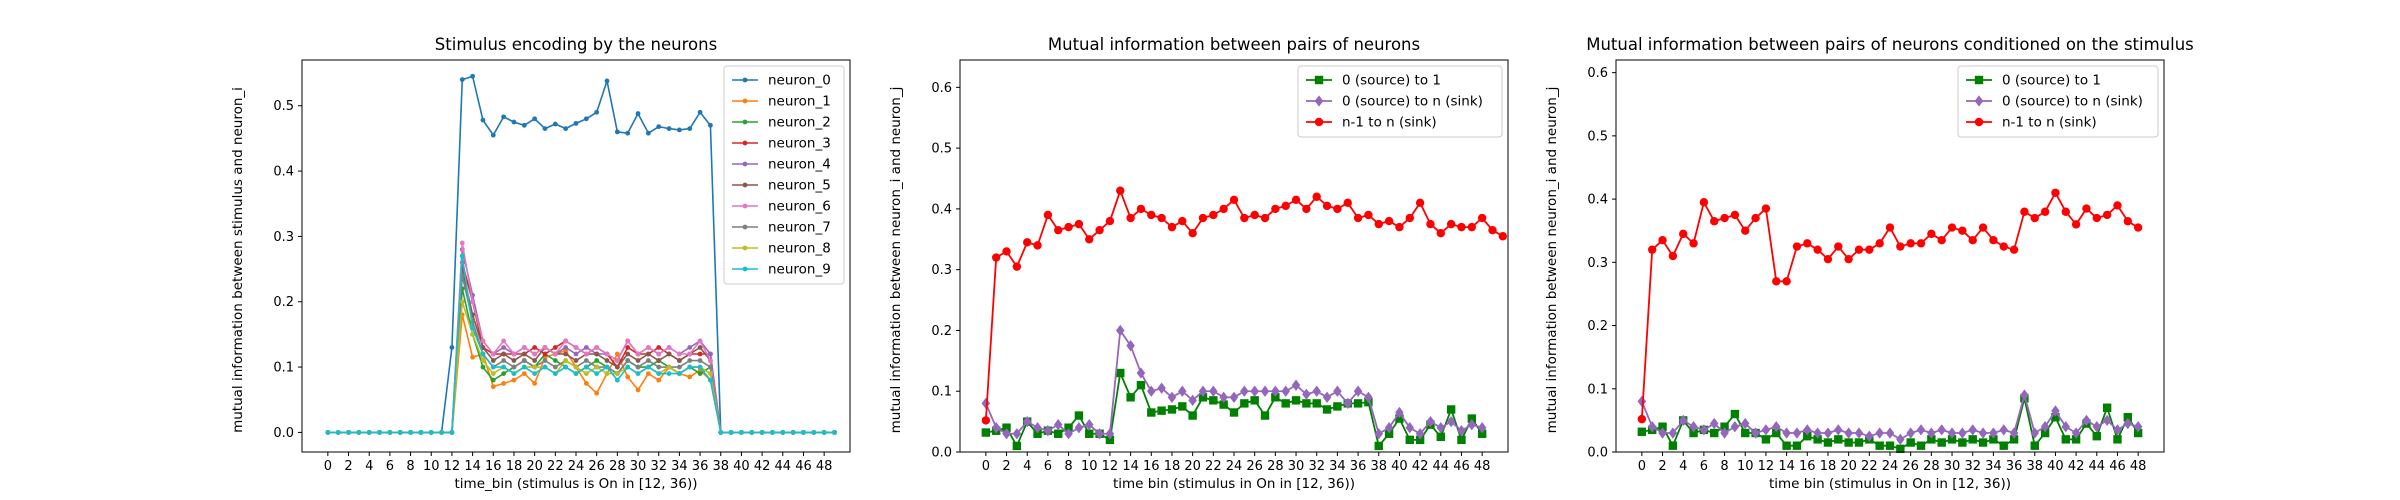  I want to click on series-line, so click(581, 367).